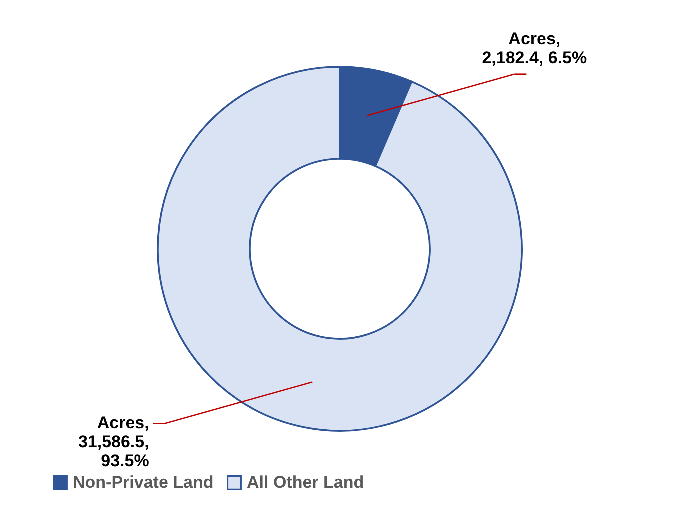 The height and width of the screenshot is (530, 681). What do you see at coordinates (114, 442) in the screenshot?
I see `data-label: Acres, 31,586.5, 93.5%` at bounding box center [114, 442].